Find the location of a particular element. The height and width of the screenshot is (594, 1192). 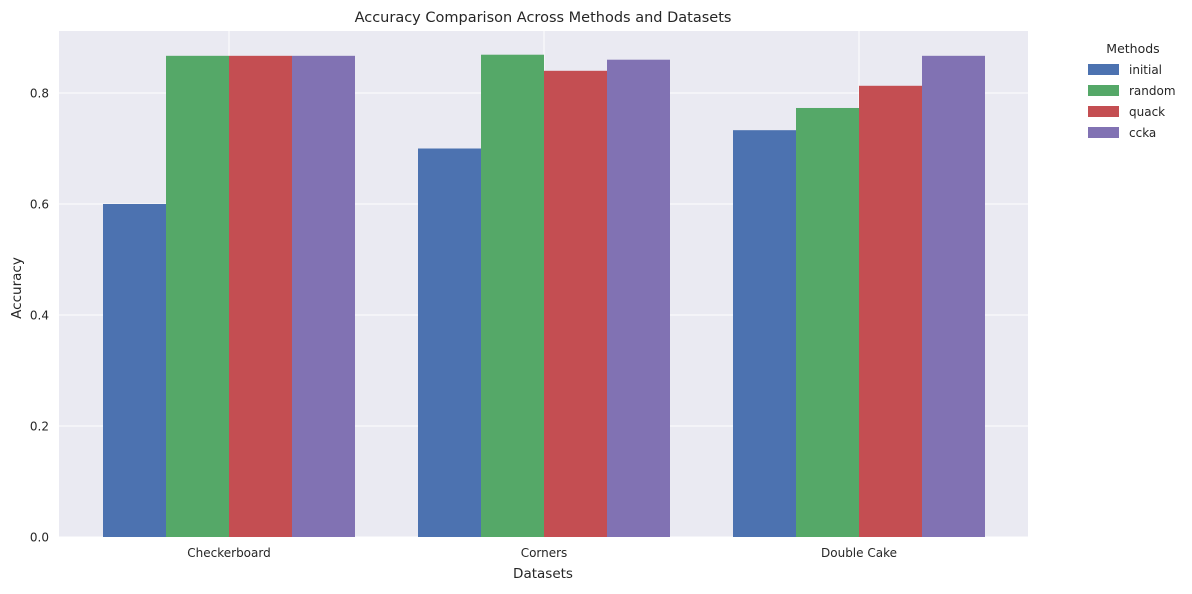

y-axis-ticks: 0.0 0.2 0.4 0.6 0.8 is located at coordinates (39, 316).